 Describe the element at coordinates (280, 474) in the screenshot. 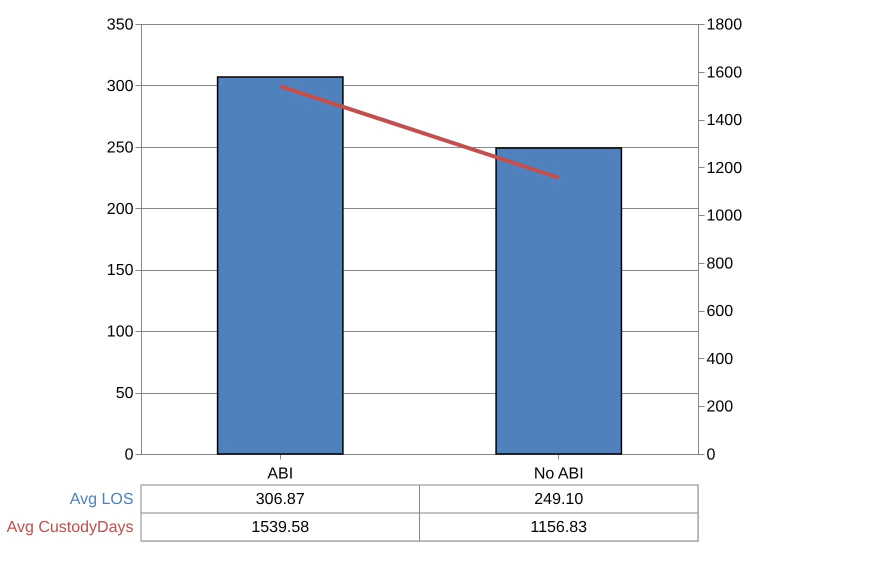

I see `x-tick-label: ABI` at that location.